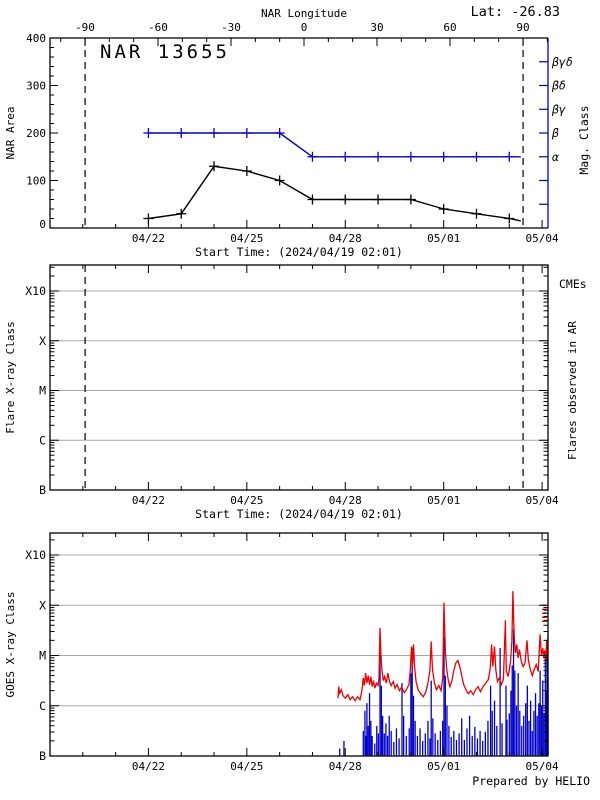 Image resolution: width=600 pixels, height=800 pixels. What do you see at coordinates (555, 157) in the screenshot?
I see `mag-class-tick-label: α` at bounding box center [555, 157].